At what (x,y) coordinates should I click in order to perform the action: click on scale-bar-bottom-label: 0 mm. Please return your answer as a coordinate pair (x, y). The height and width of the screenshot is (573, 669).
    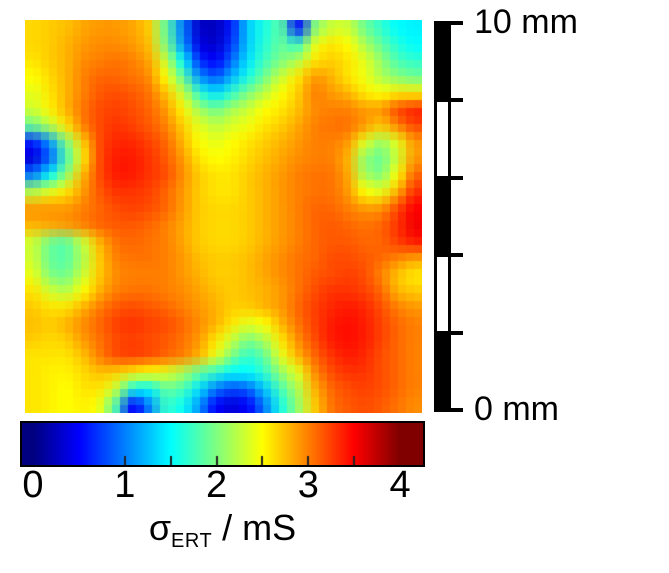
    Looking at the image, I should click on (516, 409).